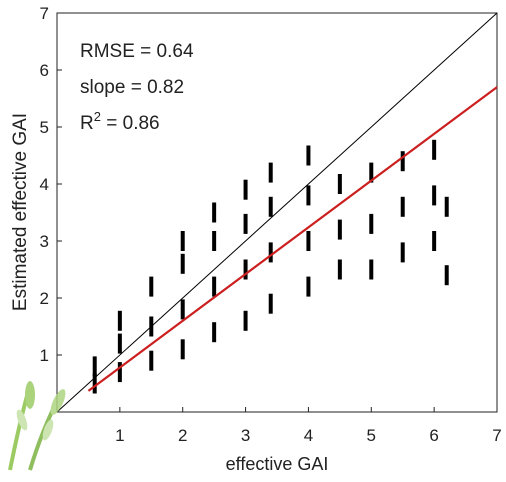  I want to click on y-tick-label: 2, so click(44, 298).